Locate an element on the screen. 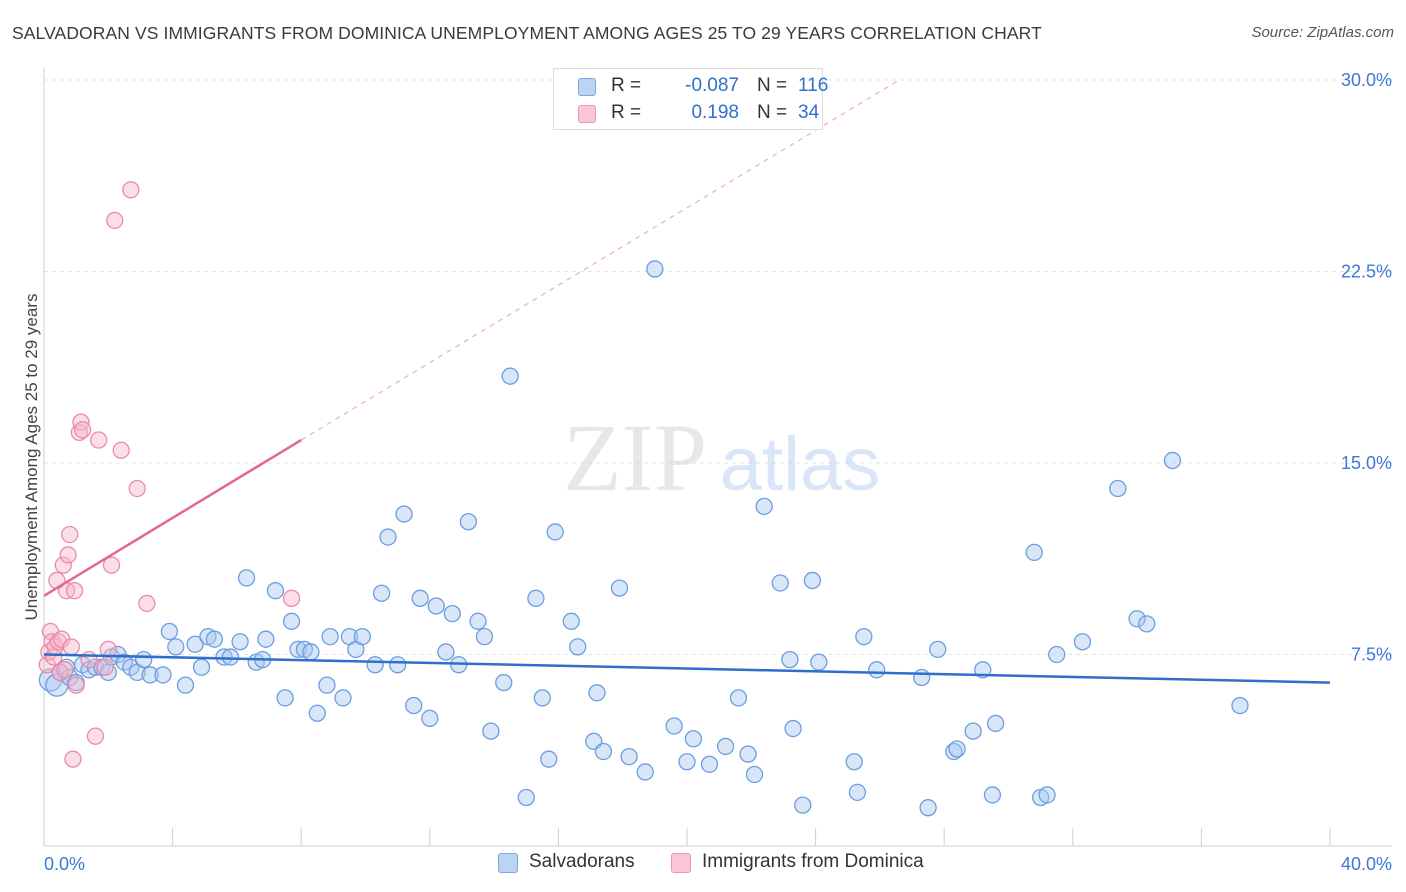 This screenshot has width=1406, height=892. x-tick-label: 40.0% is located at coordinates (1366, 864).